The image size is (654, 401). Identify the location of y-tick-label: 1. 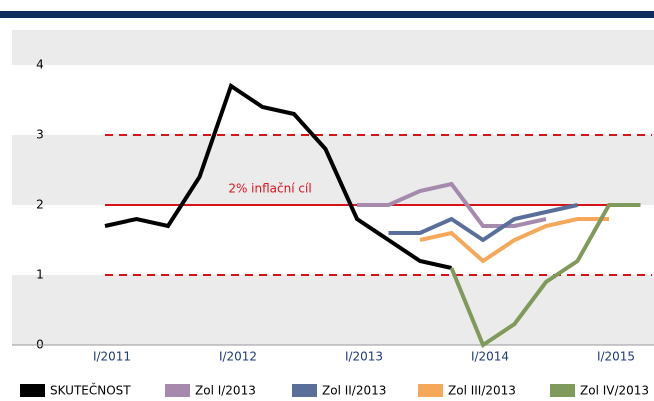
(40, 275).